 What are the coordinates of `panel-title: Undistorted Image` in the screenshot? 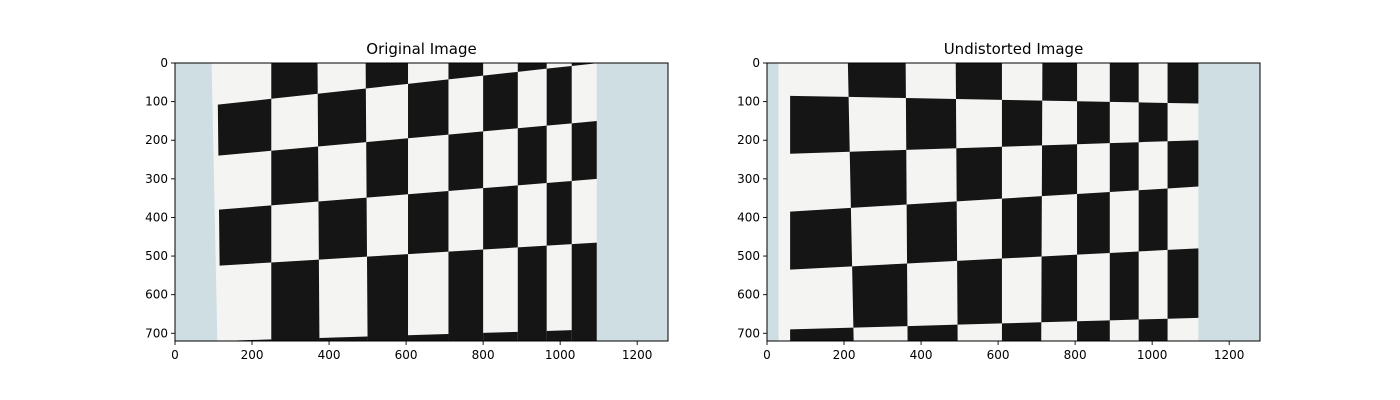 It's located at (1014, 49).